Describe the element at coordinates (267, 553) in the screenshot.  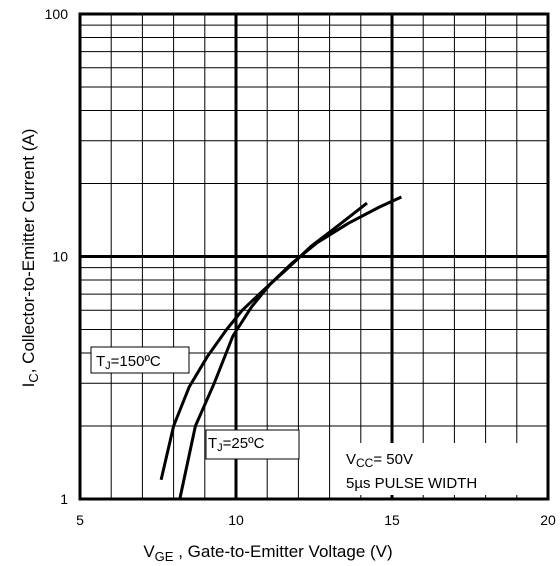
I see `x-axis-title: VGE , Gate-to-Emitter Voltage (V)` at that location.